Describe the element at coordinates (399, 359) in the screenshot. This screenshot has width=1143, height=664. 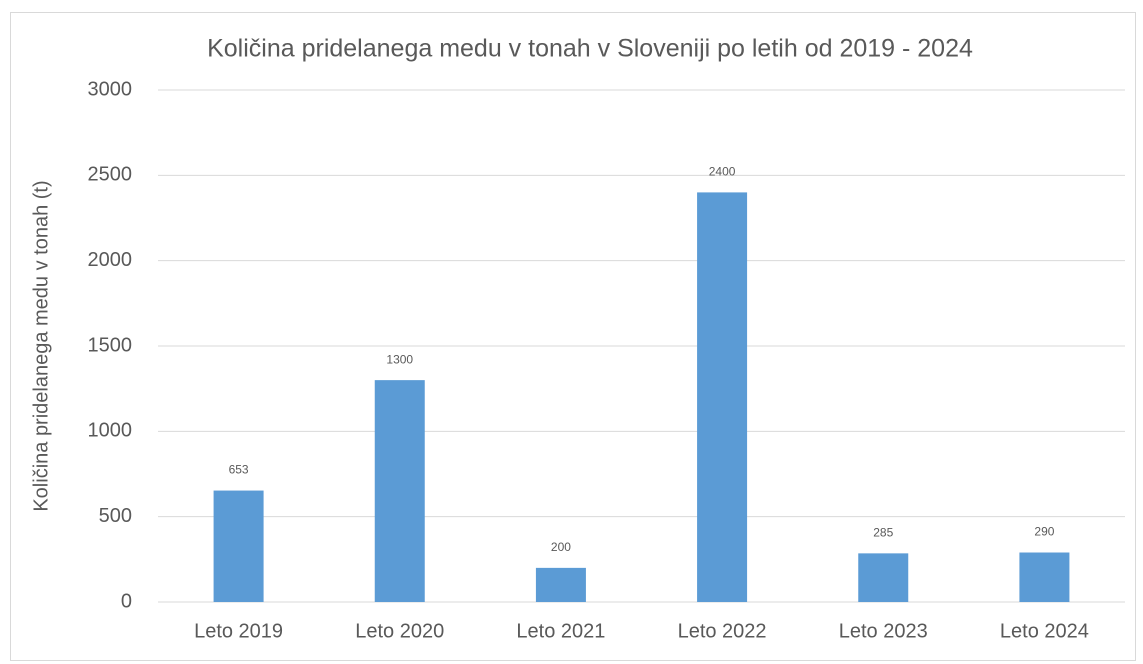
I see `data-label: 1300` at that location.